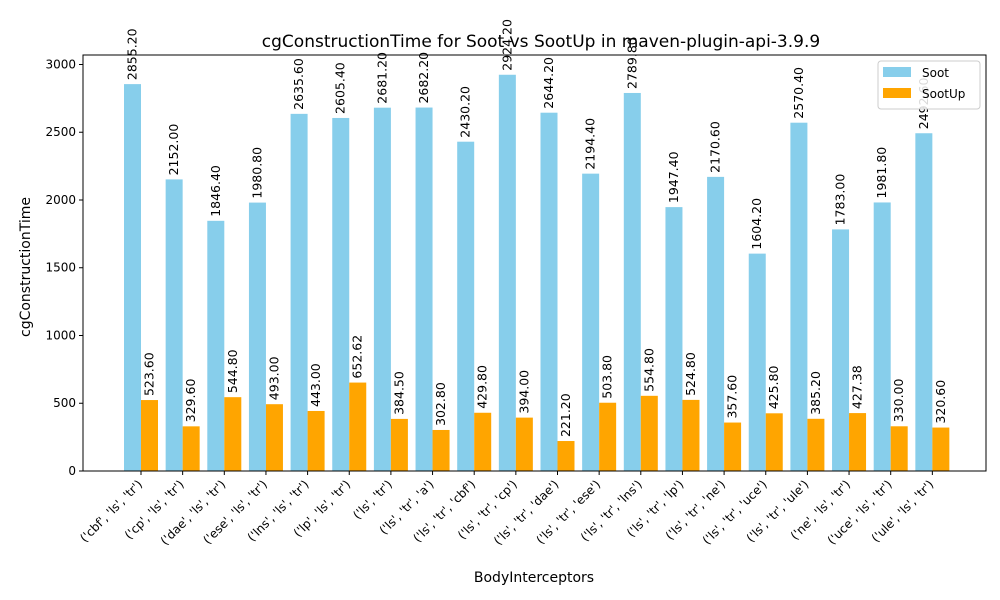  Describe the element at coordinates (935, 73) in the screenshot. I see `legend-label-soot: Soot` at that location.